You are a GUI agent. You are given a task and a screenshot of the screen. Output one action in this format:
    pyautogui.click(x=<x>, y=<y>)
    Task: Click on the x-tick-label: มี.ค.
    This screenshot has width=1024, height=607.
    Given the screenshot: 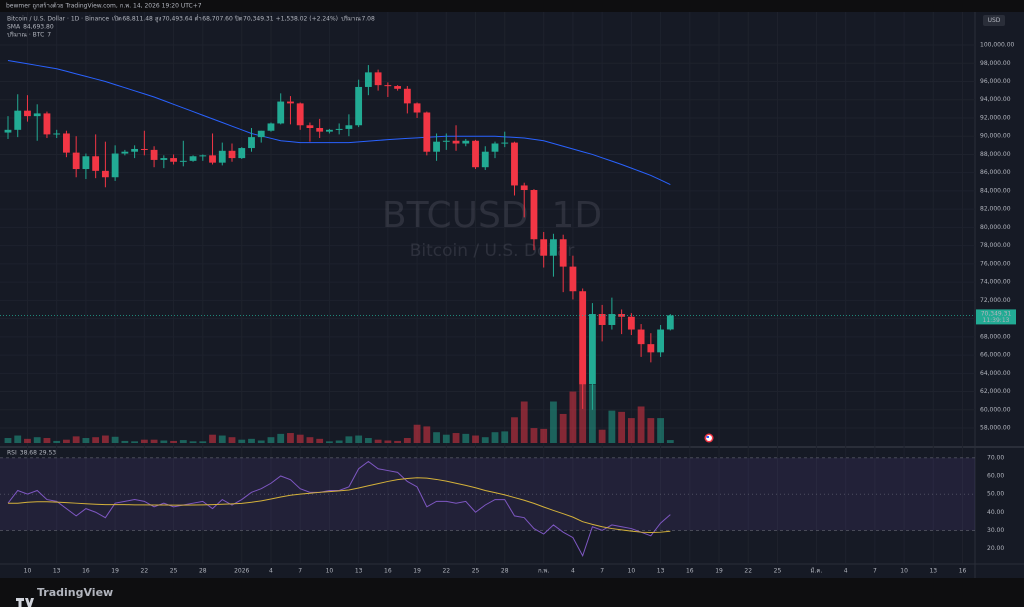 What is the action you would take?
    pyautogui.click(x=816, y=571)
    